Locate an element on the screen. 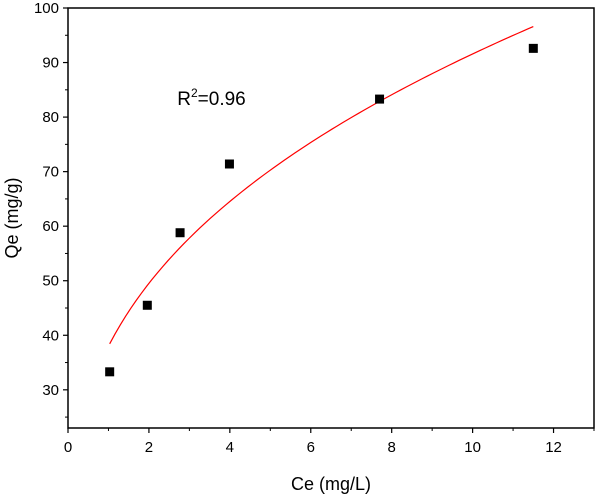 The height and width of the screenshot is (496, 596). x-tick-label: 12 is located at coordinates (553, 447).